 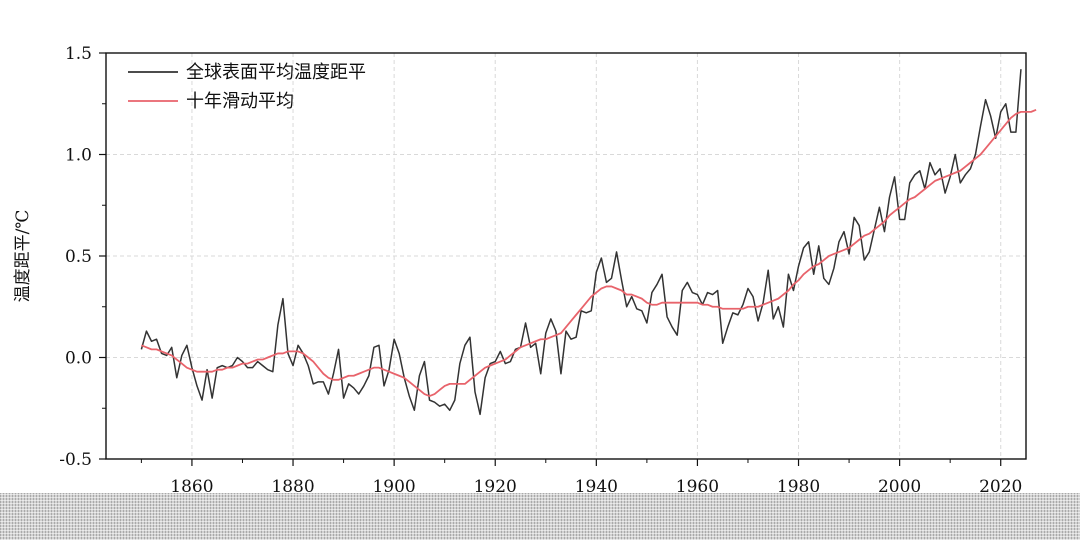 I want to click on occlusion-noise-band, so click(x=540, y=516).